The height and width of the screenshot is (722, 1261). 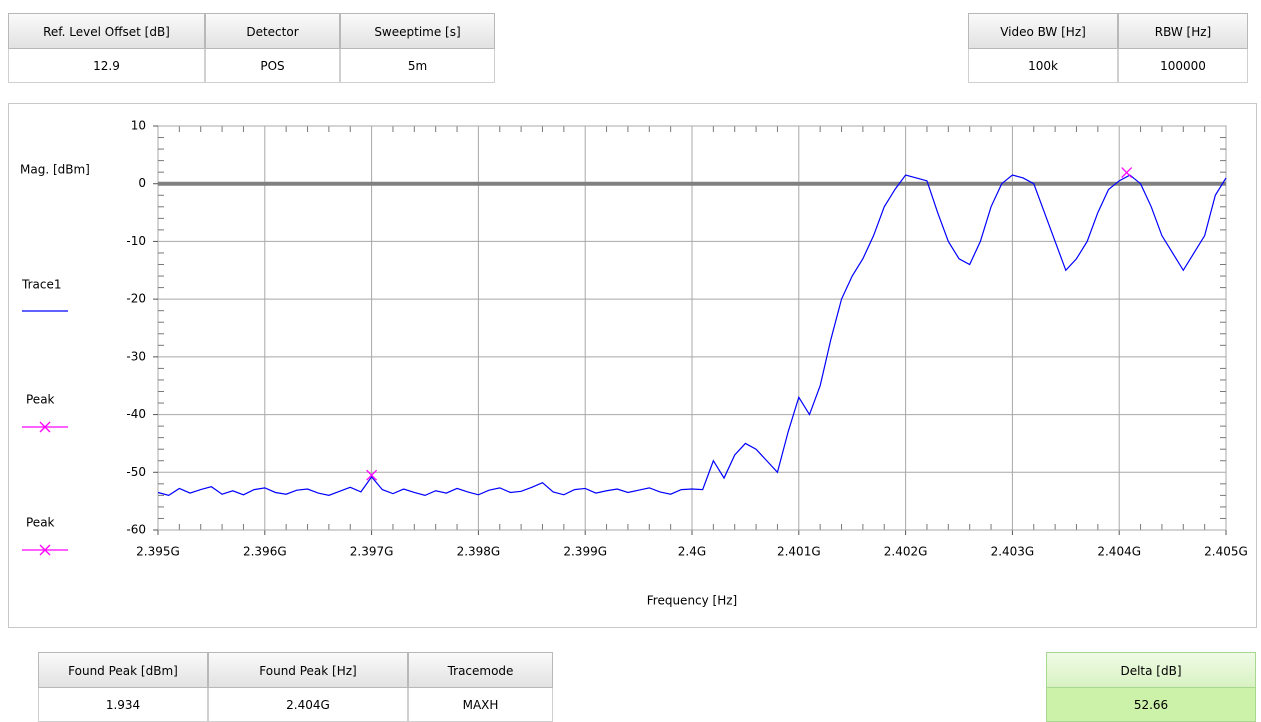 I want to click on field-box: Found Peak [dBm] 1.934, so click(x=123, y=687).